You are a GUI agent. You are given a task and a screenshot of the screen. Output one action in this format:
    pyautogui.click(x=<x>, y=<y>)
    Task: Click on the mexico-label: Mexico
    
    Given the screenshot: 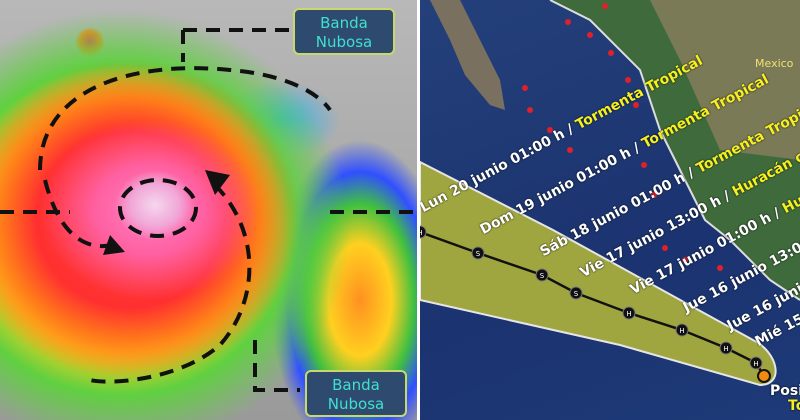 What is the action you would take?
    pyautogui.click(x=774, y=63)
    